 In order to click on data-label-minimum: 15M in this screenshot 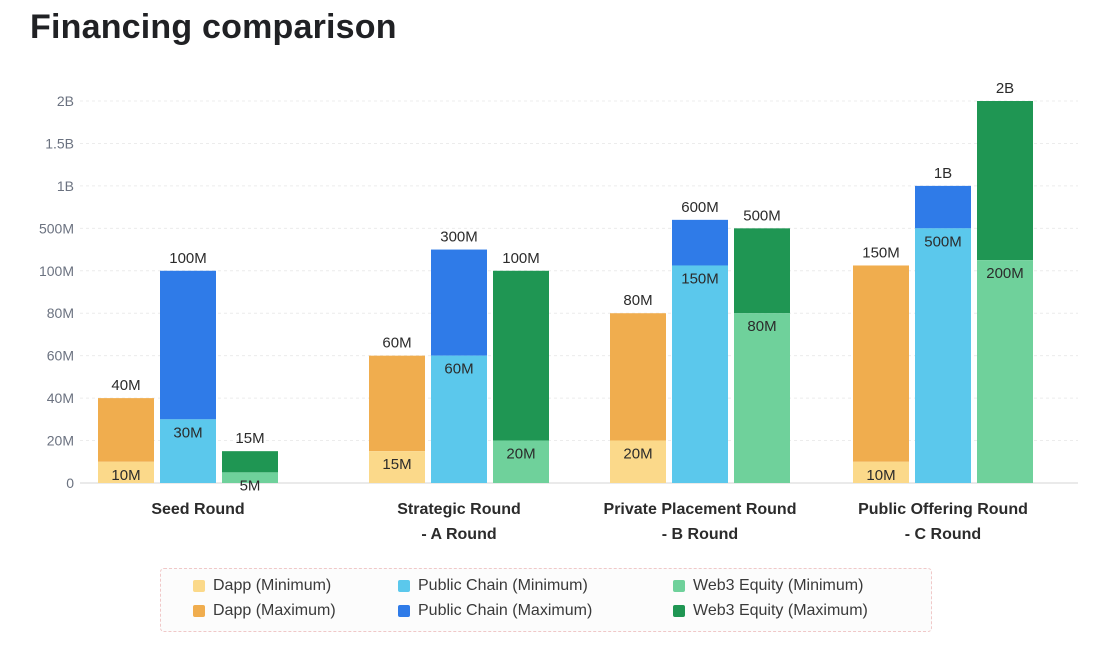, I will do `click(396, 464)`.